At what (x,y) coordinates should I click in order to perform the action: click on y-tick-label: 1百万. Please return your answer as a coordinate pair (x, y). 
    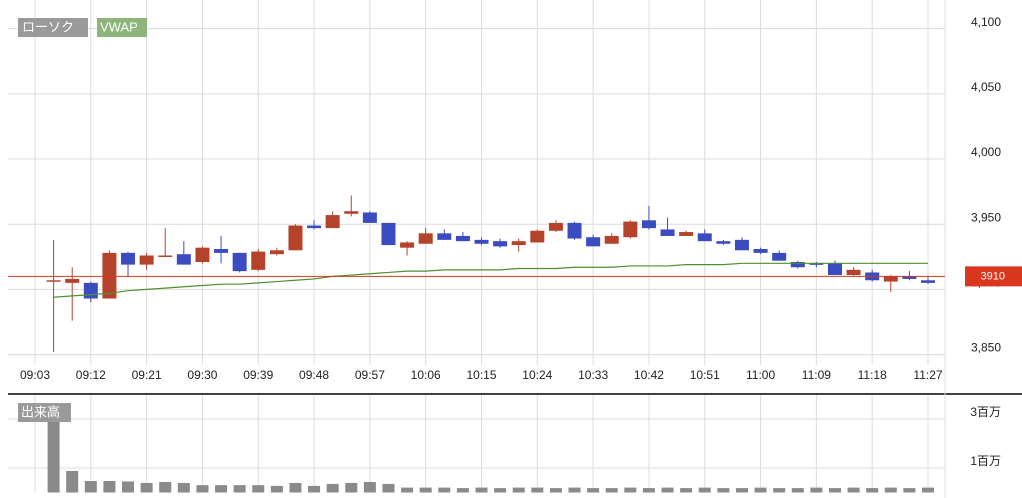
    Looking at the image, I should click on (985, 461).